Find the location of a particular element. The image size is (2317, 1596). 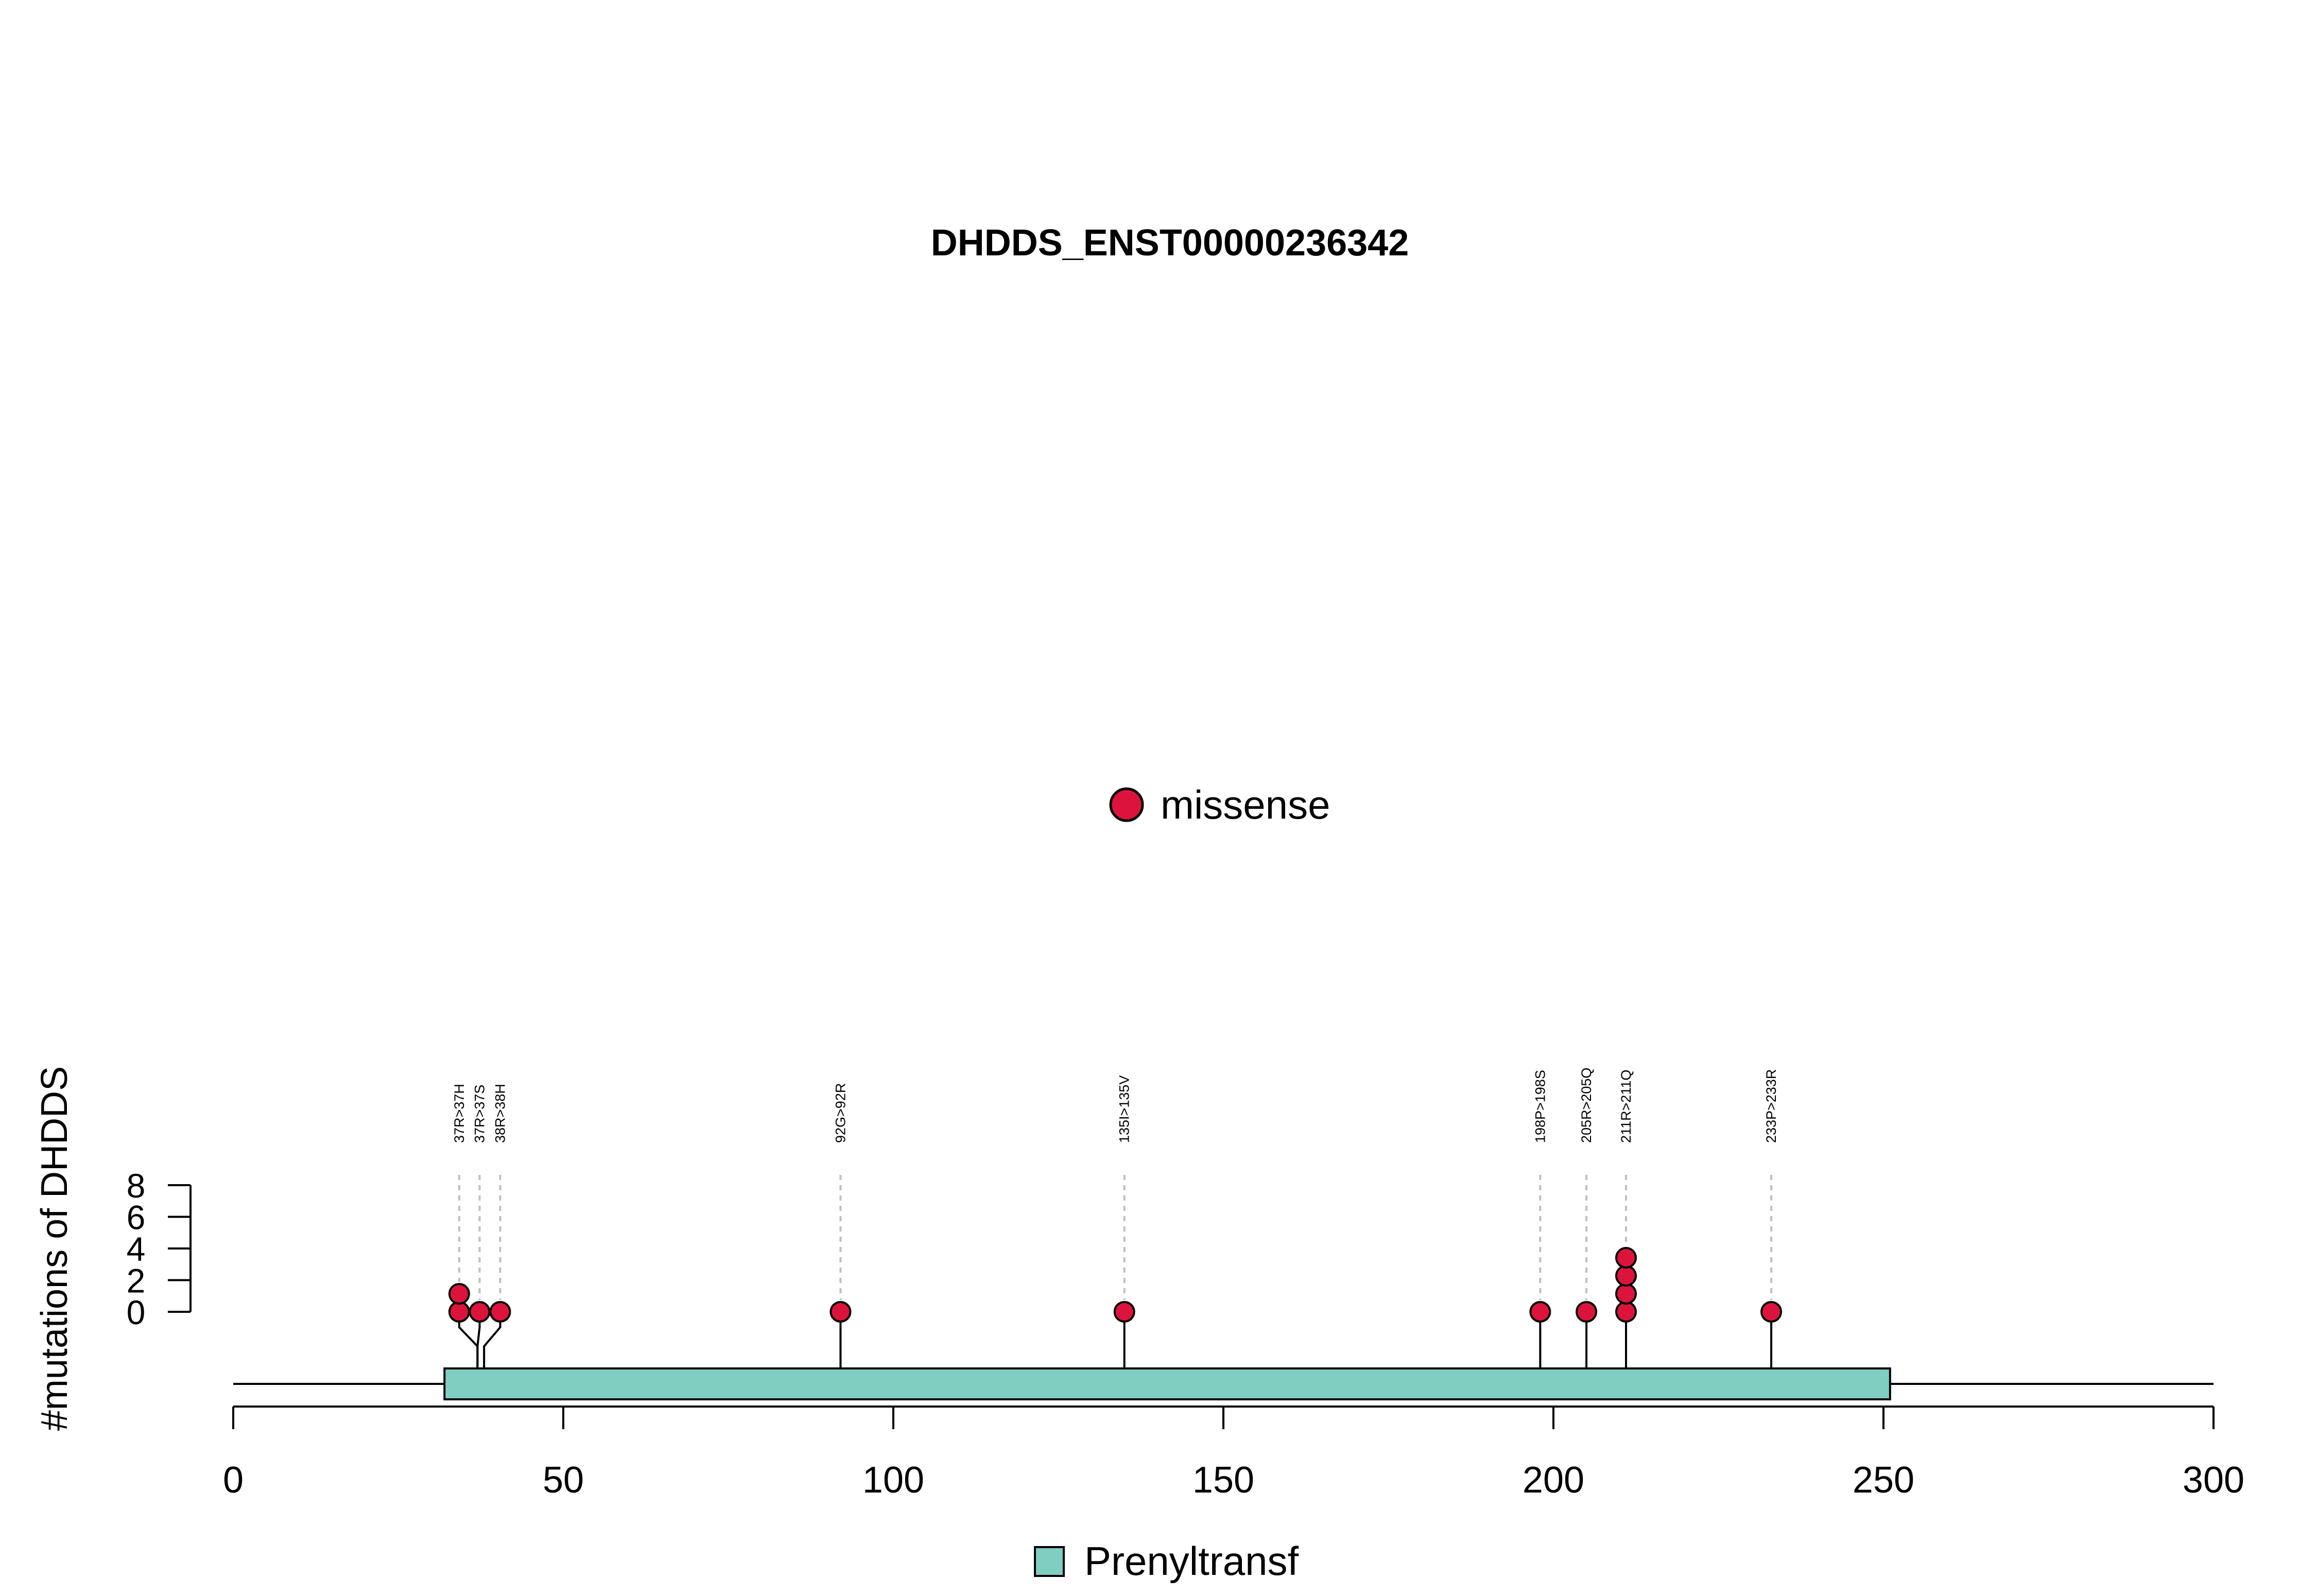

mutation-type-legend: missense is located at coordinates (1219, 805).